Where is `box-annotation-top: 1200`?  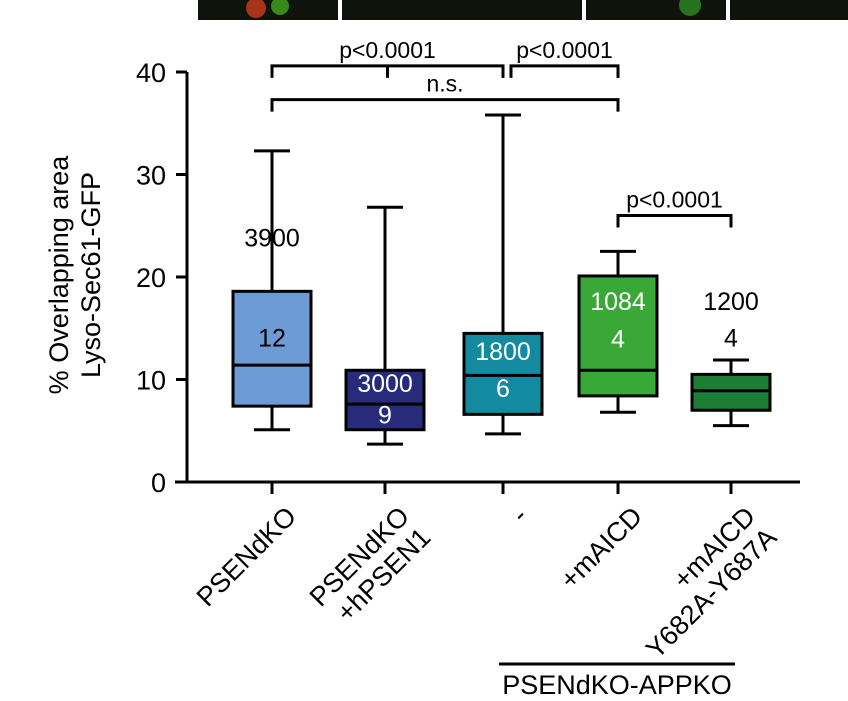 box-annotation-top: 1200 is located at coordinates (731, 302).